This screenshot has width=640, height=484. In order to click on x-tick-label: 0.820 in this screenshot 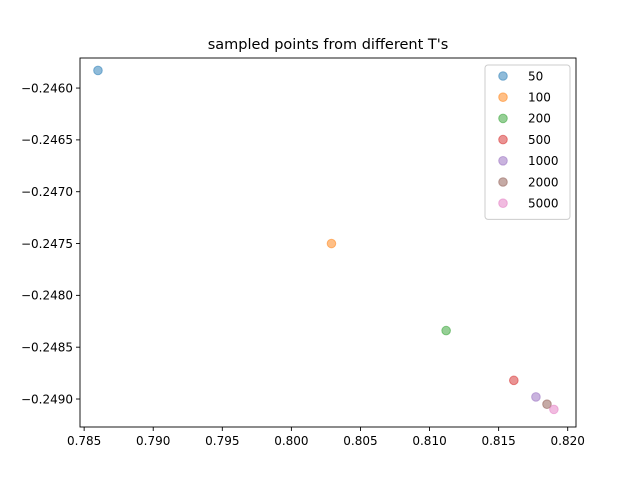, I will do `click(568, 441)`.